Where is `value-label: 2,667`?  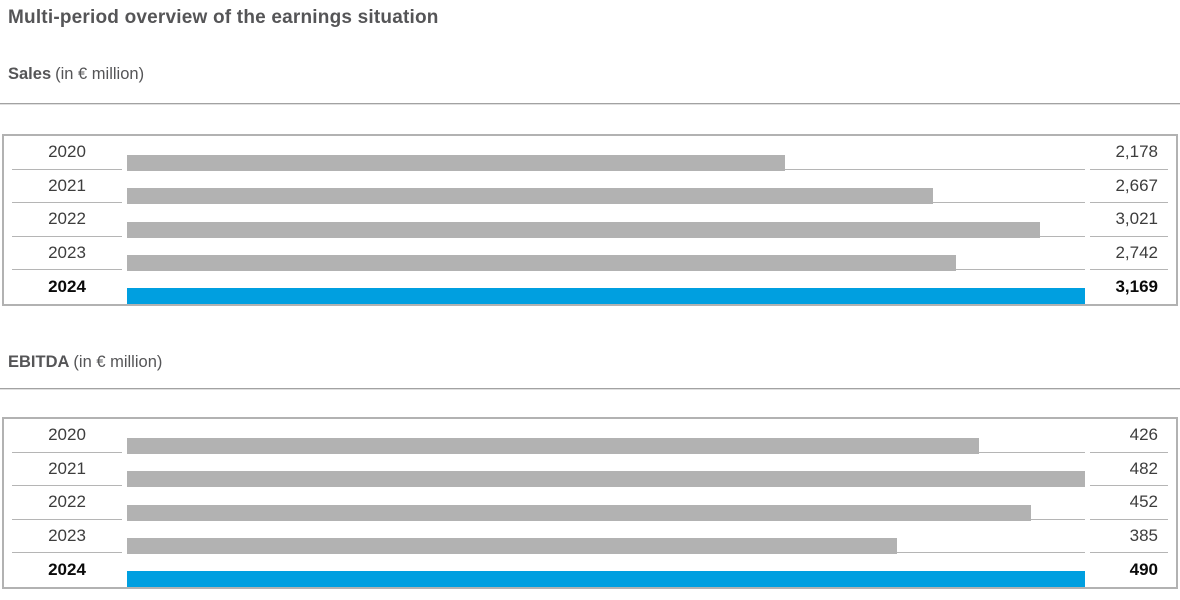 value-label: 2,667 is located at coordinates (1129, 187).